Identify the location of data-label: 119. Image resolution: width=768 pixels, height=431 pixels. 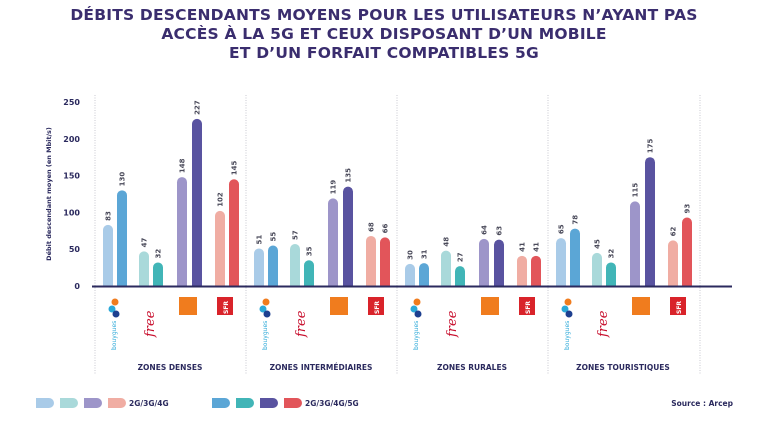
(334, 187).